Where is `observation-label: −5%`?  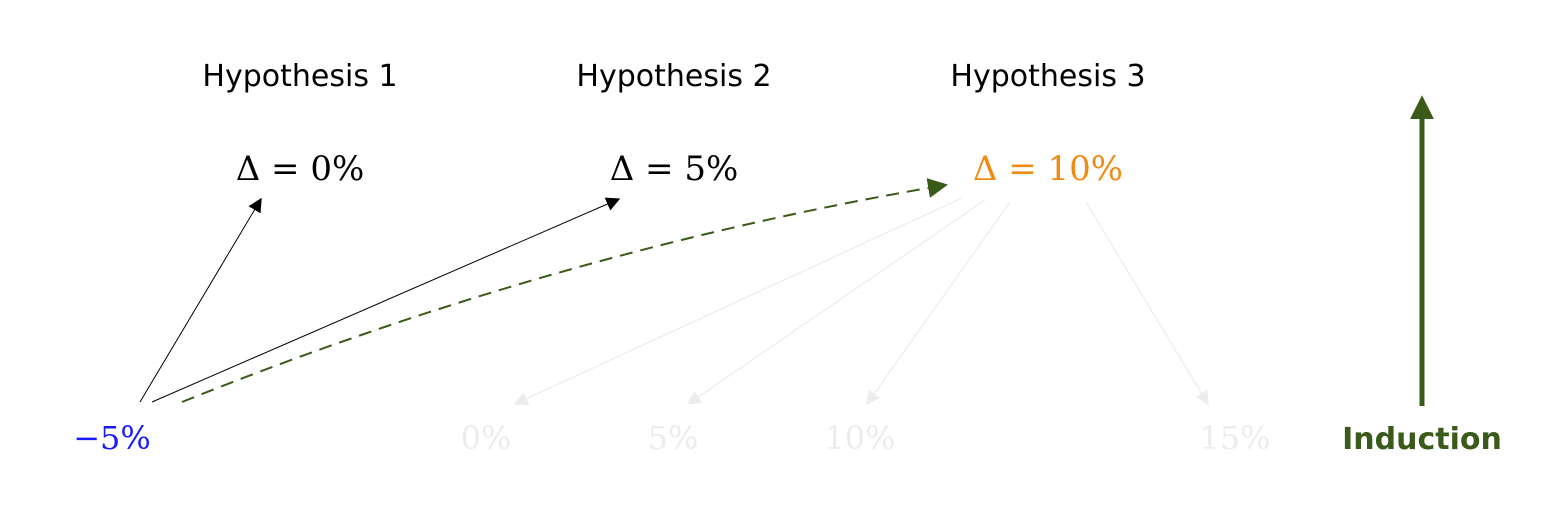
observation-label: −5% is located at coordinates (112, 438).